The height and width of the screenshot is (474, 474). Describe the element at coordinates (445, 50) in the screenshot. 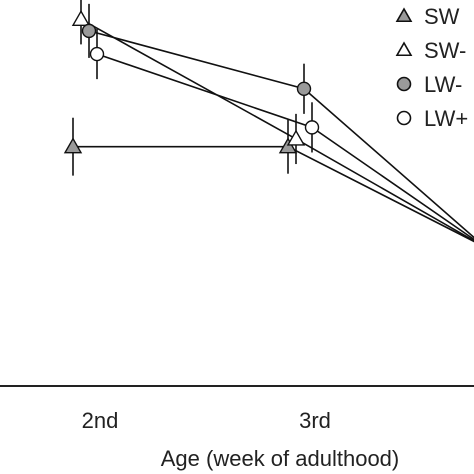

I see `legend-label: SW-` at that location.